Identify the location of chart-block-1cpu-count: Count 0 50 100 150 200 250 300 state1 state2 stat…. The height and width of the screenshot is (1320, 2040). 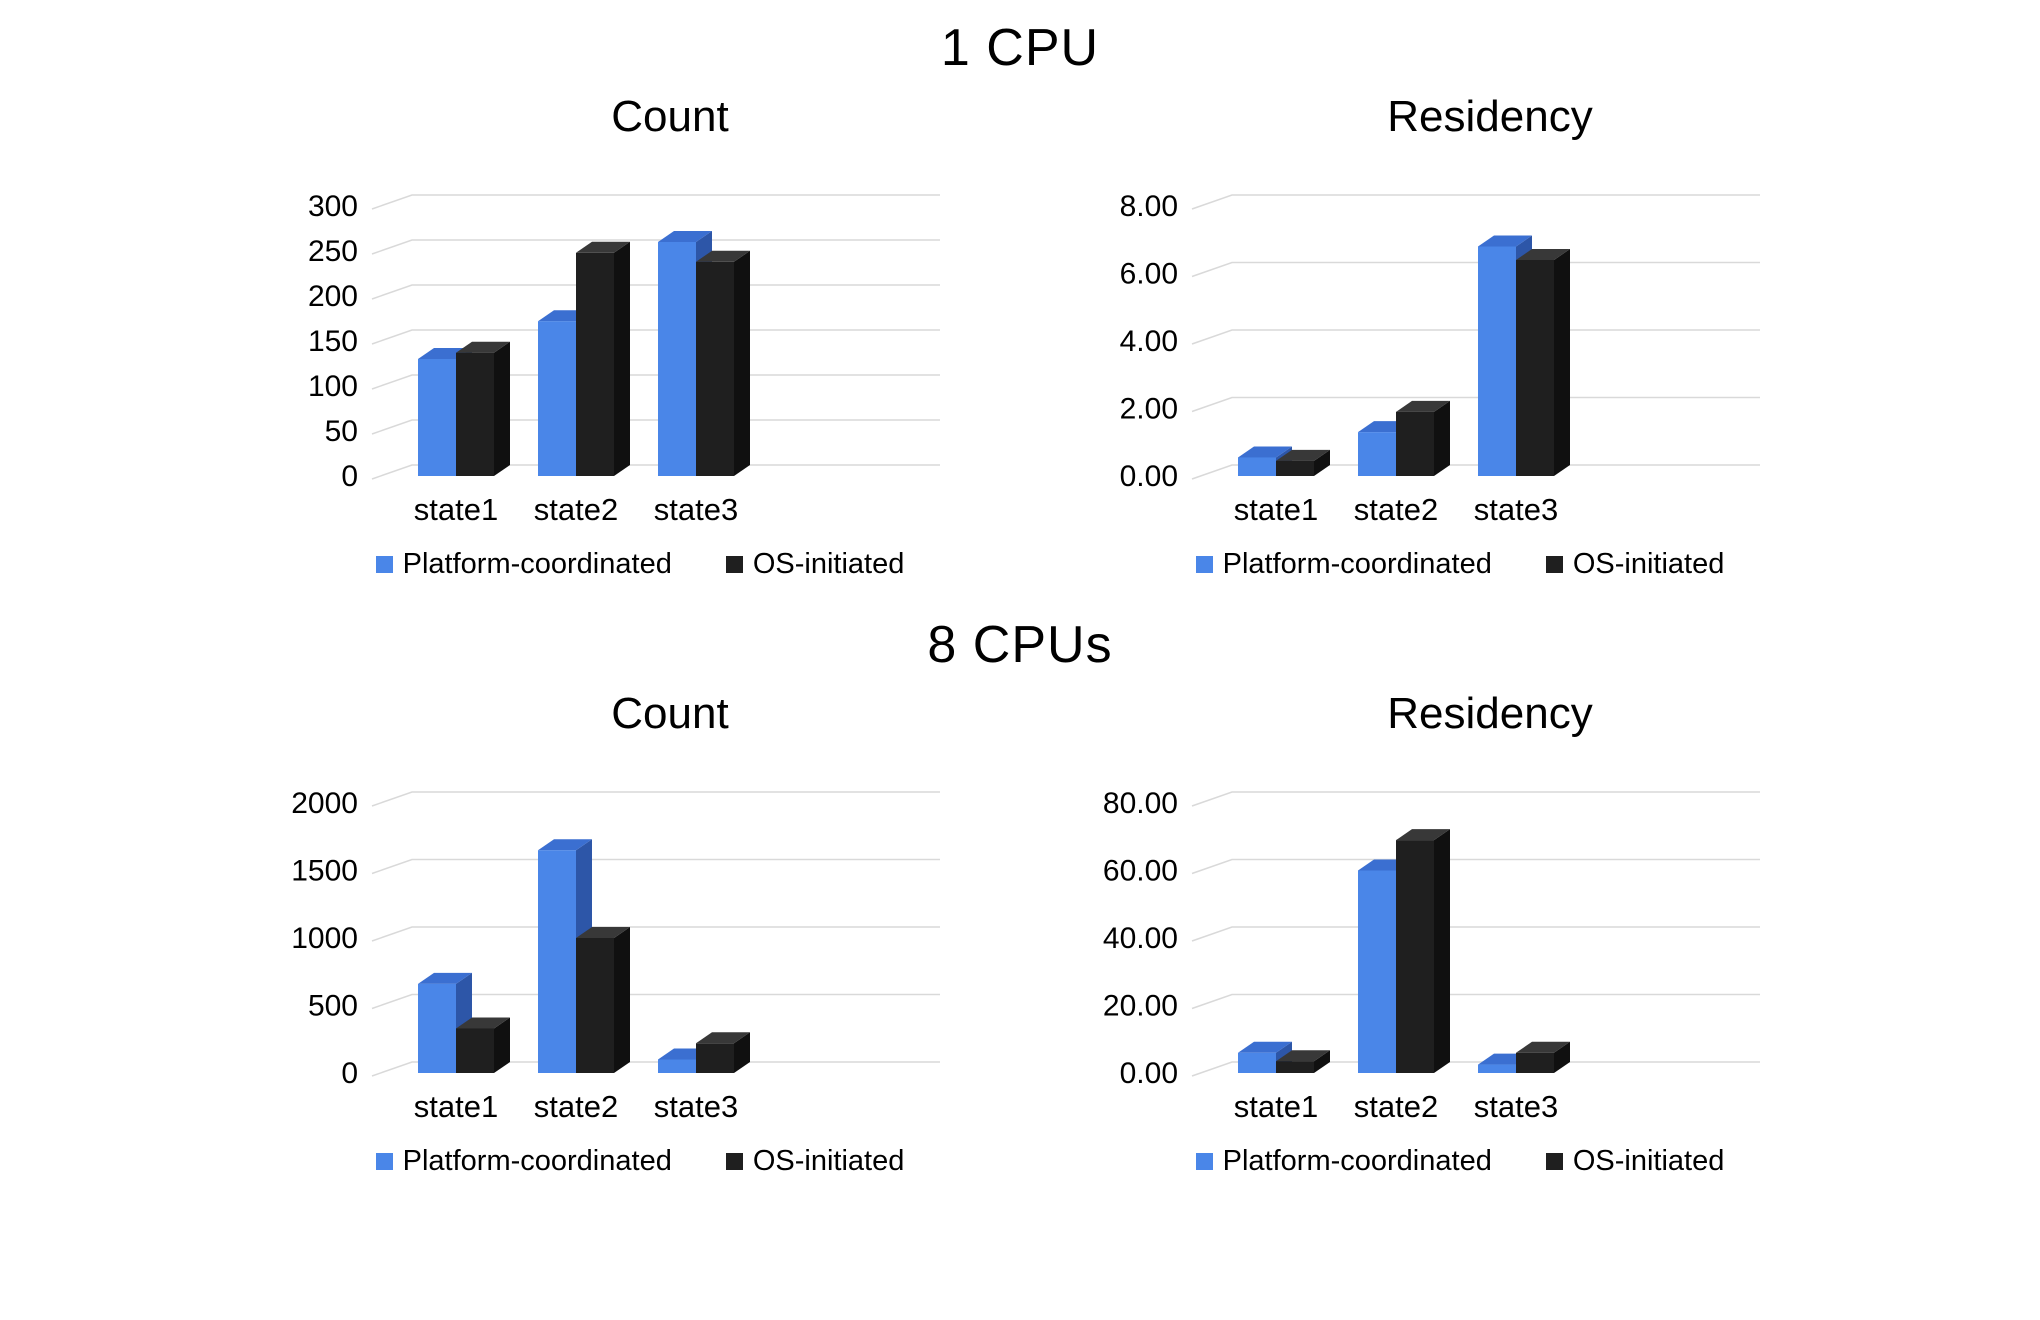
(610, 331).